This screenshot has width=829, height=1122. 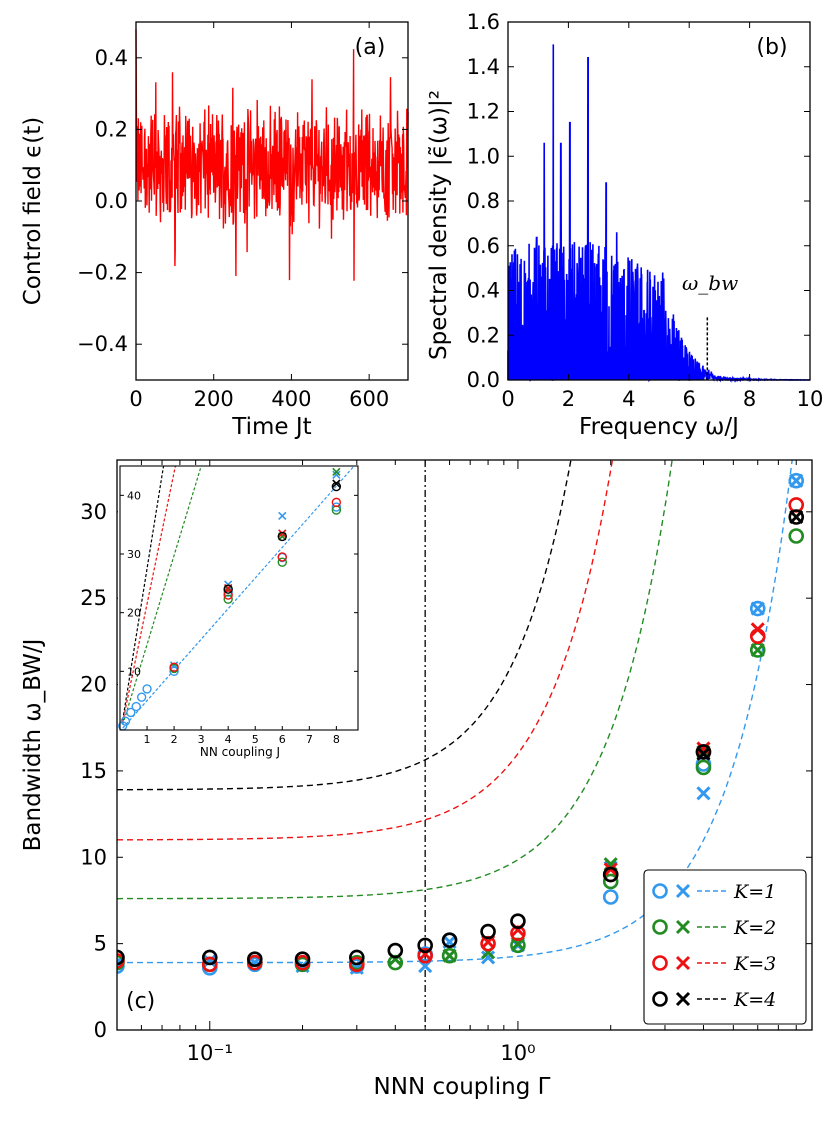 I want to click on panel-a-xtick-label: 0, so click(x=135, y=399).